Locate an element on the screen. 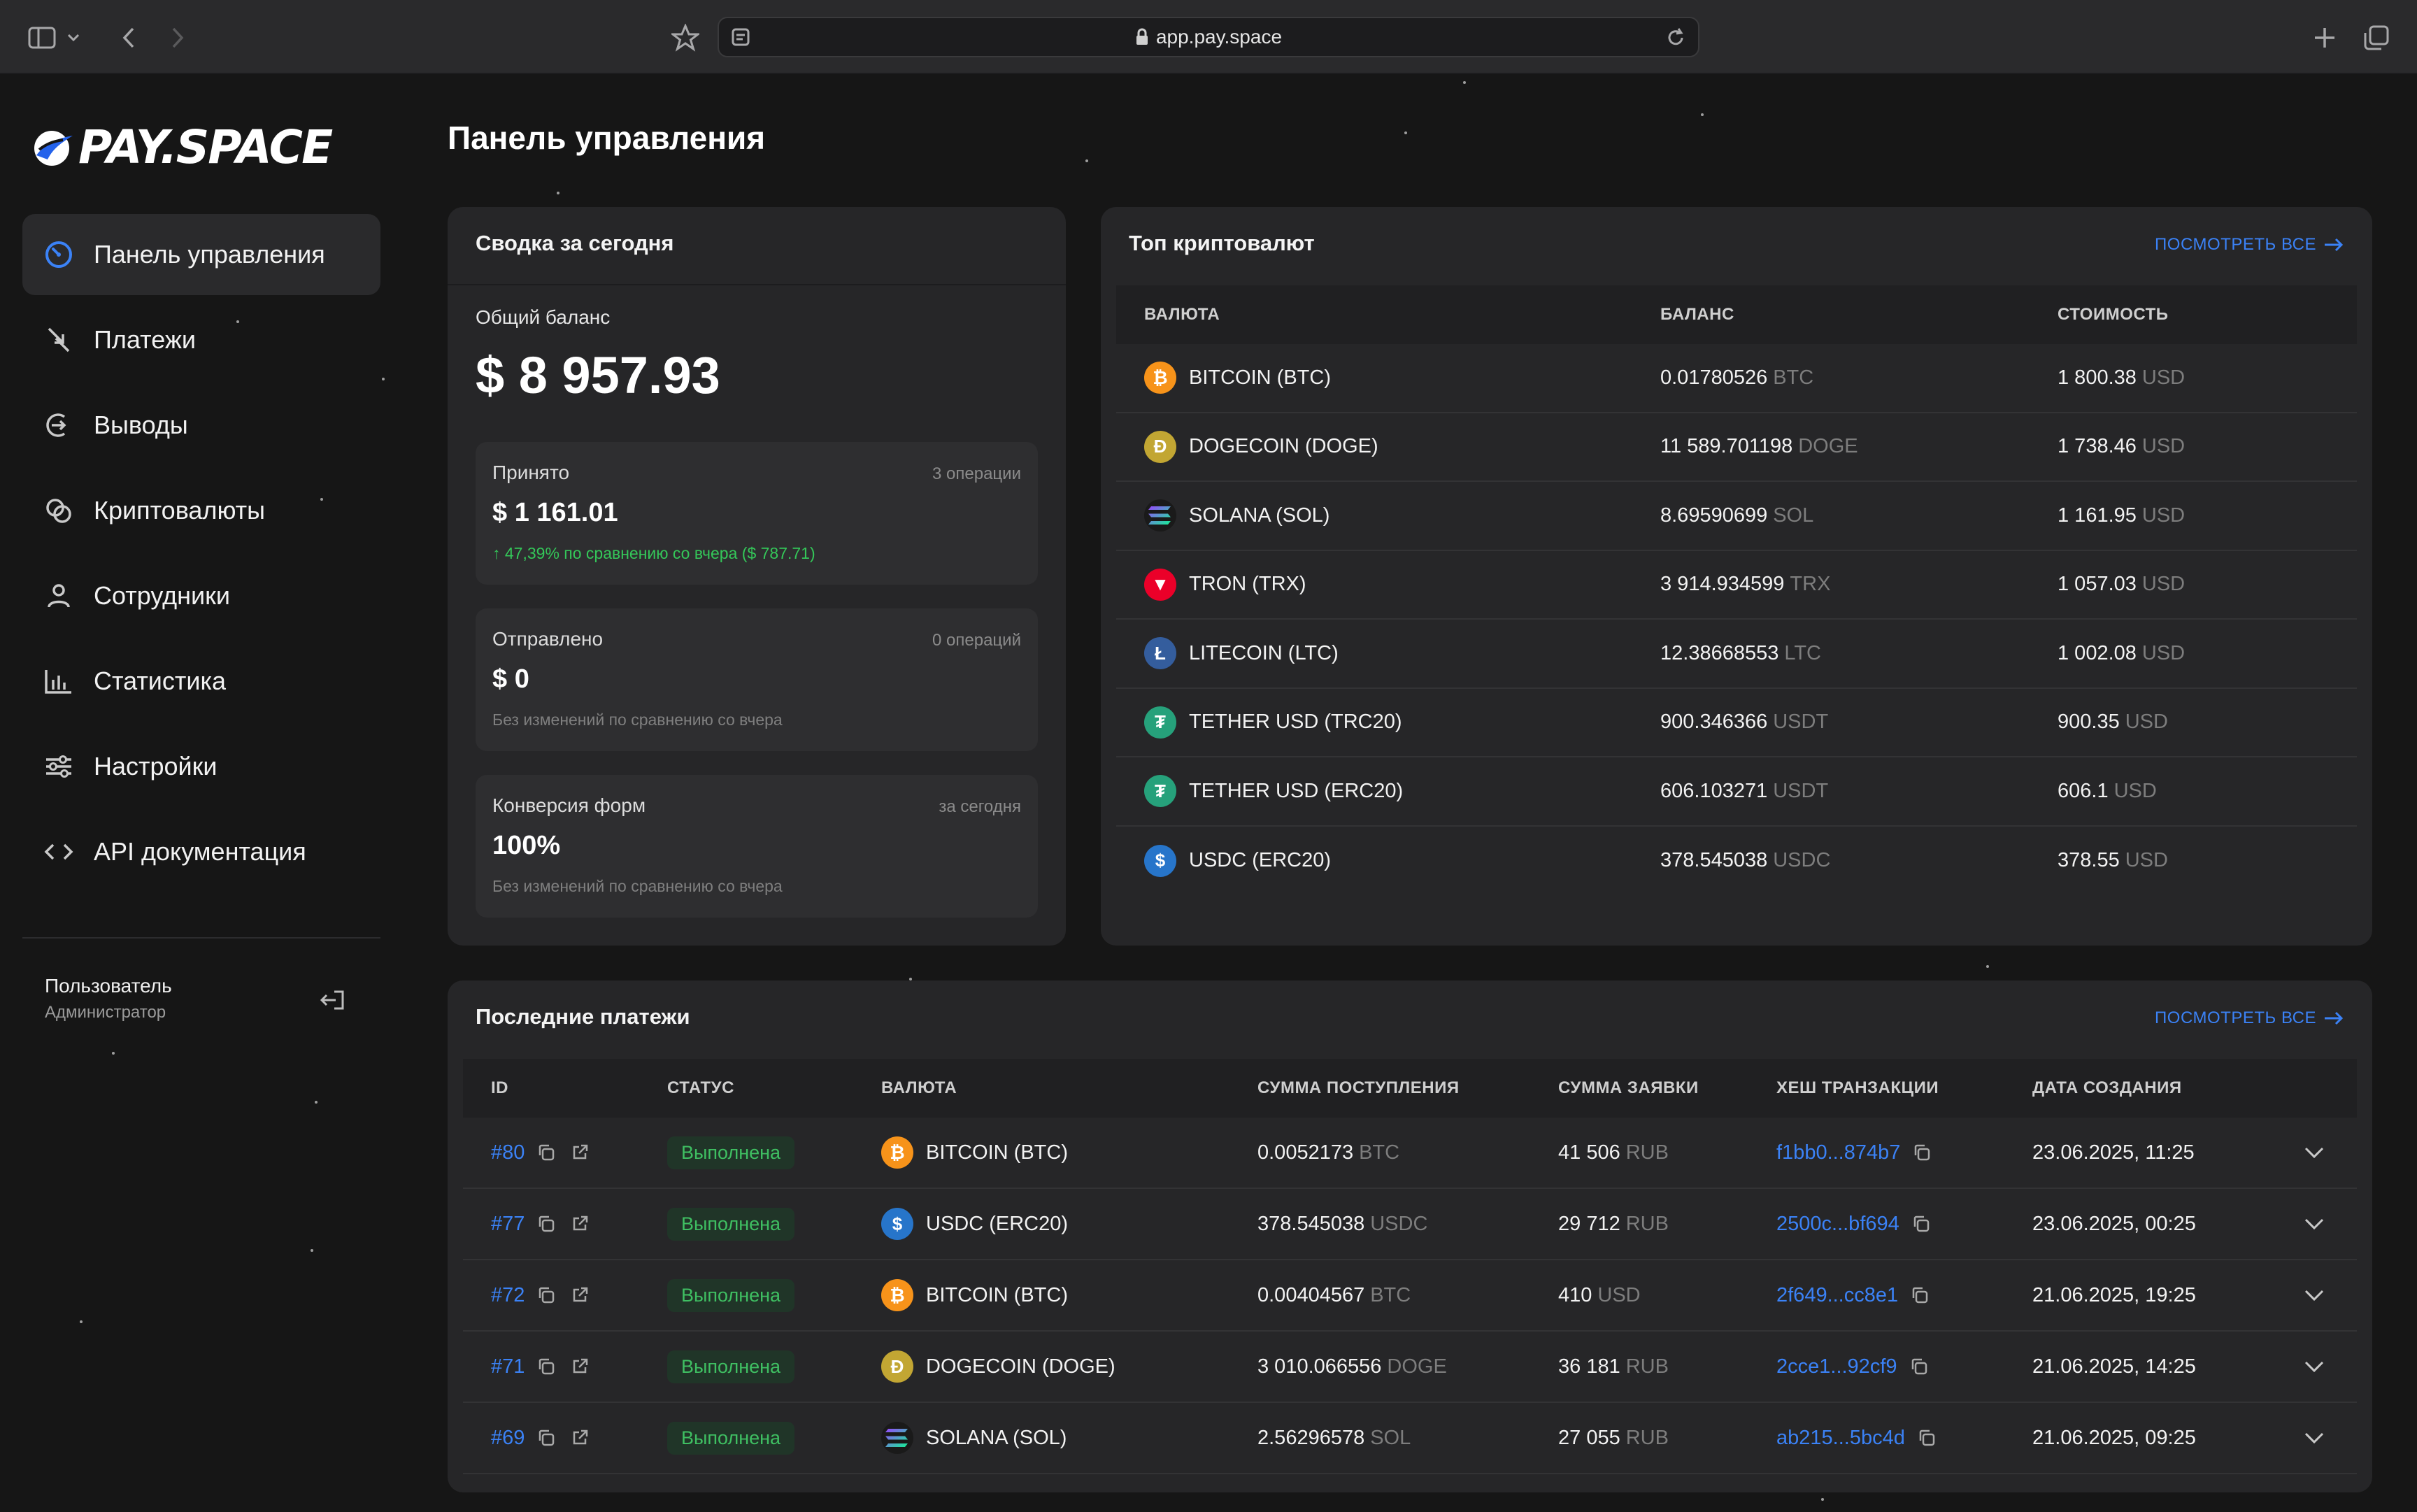  view-all-crypto-link: ПОСМОТРЕТЬ ВСЕ is located at coordinates (2249, 245).